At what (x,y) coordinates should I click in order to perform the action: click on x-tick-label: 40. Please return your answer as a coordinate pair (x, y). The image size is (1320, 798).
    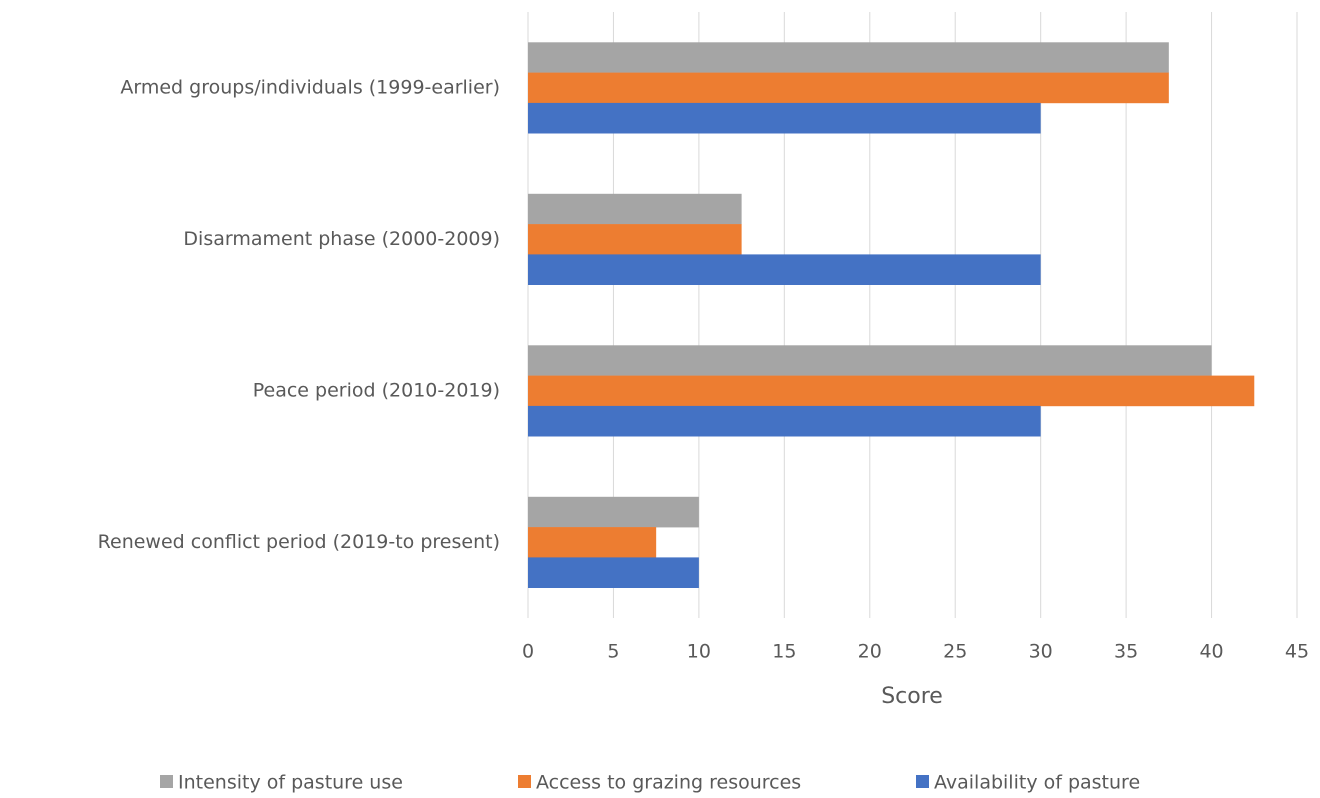
    Looking at the image, I should click on (1211, 652).